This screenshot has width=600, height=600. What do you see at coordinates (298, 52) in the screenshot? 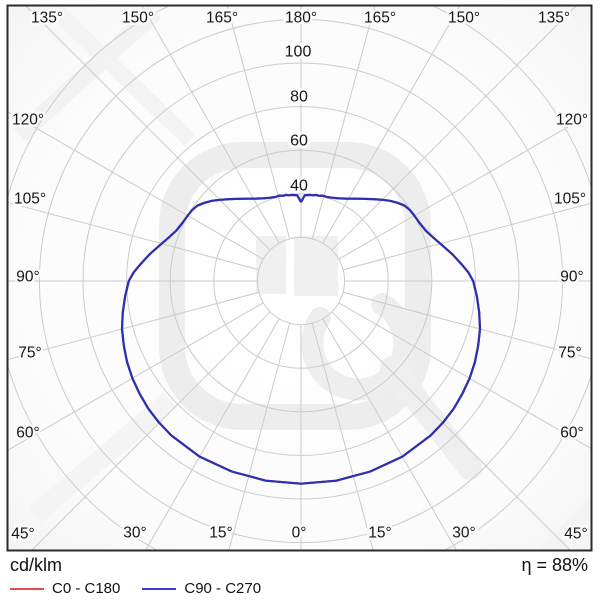
I see `radial-tick-label: 100` at bounding box center [298, 52].